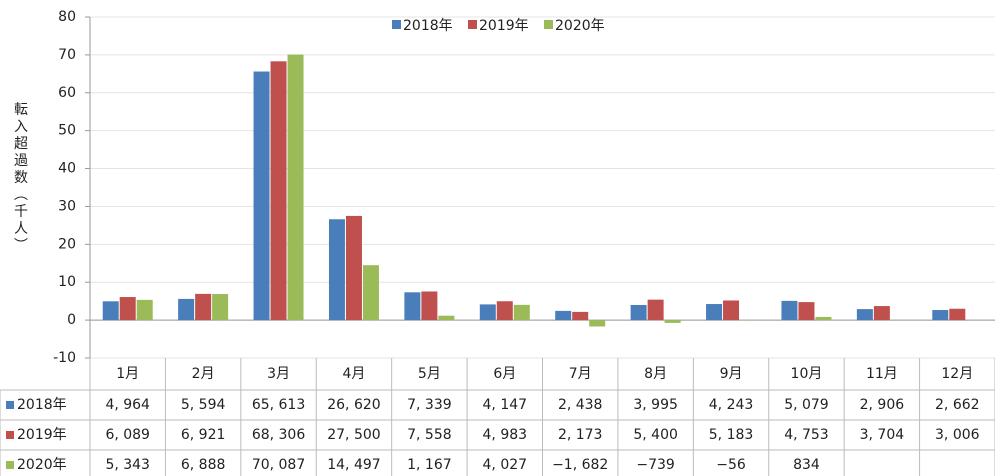 Image resolution: width=995 pixels, height=476 pixels. Describe the element at coordinates (278, 465) in the screenshot. I see `table-cell: 70, 087` at that location.